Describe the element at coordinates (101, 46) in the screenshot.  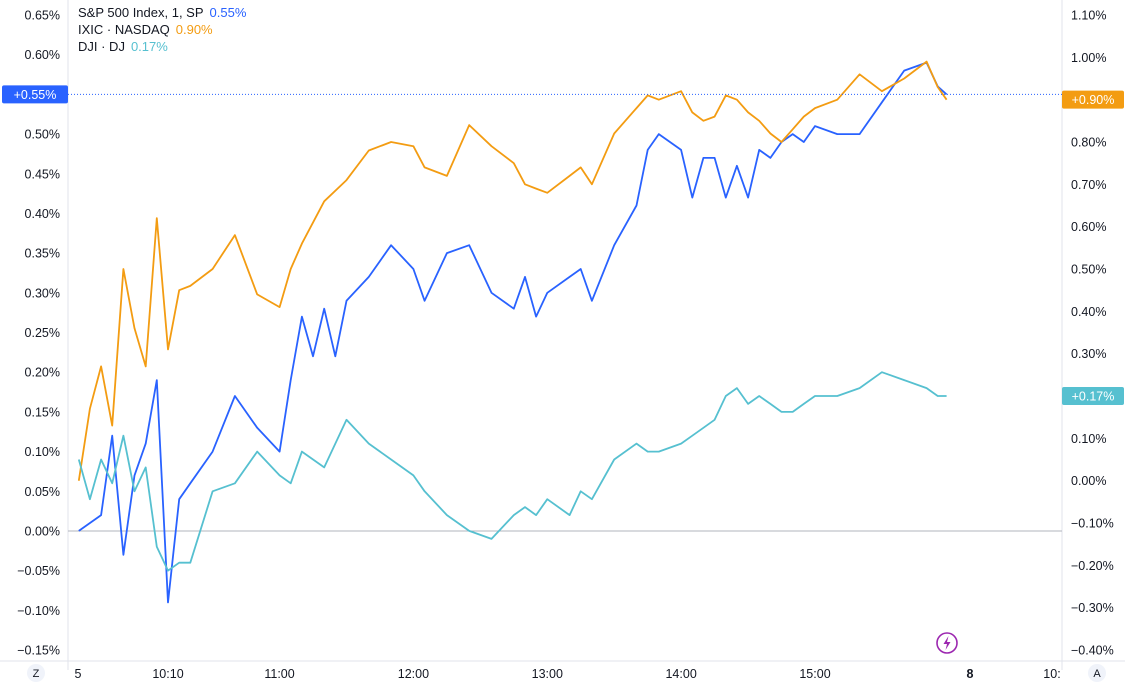
I see `legend-label-dji: DJI · DJ` at that location.